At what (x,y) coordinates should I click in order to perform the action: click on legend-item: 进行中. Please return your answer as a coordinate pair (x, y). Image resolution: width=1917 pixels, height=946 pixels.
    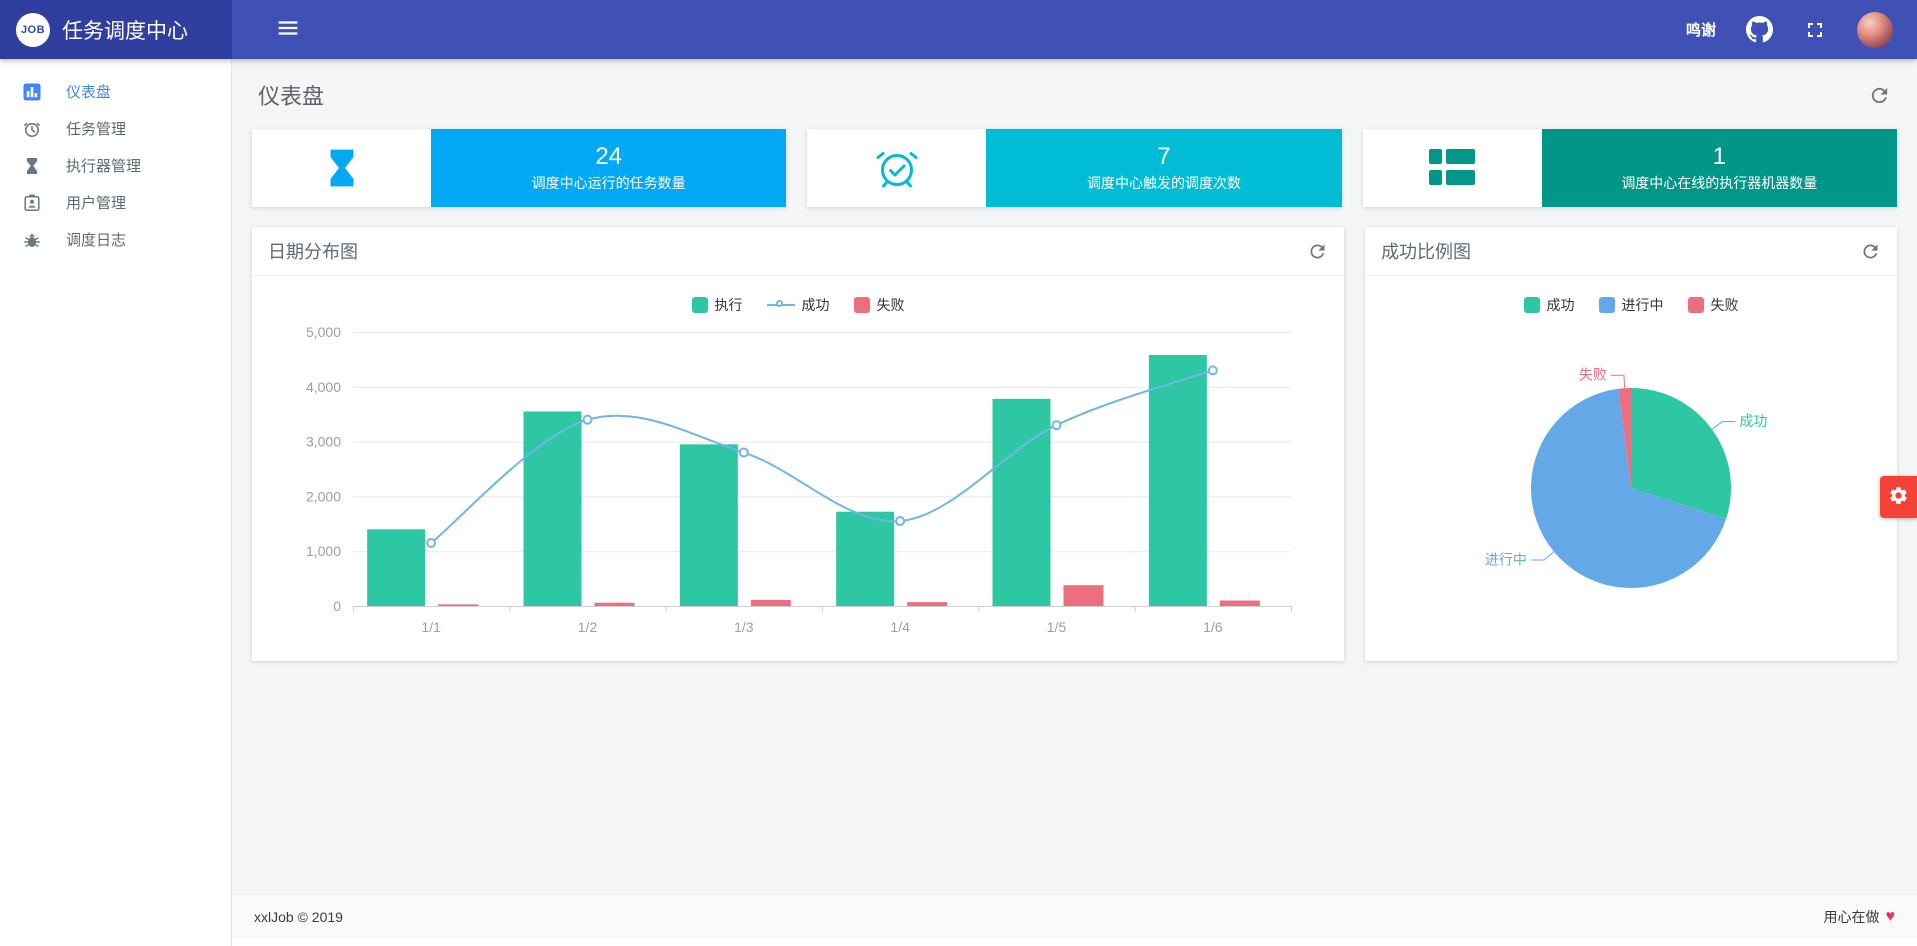
    Looking at the image, I should click on (1631, 305).